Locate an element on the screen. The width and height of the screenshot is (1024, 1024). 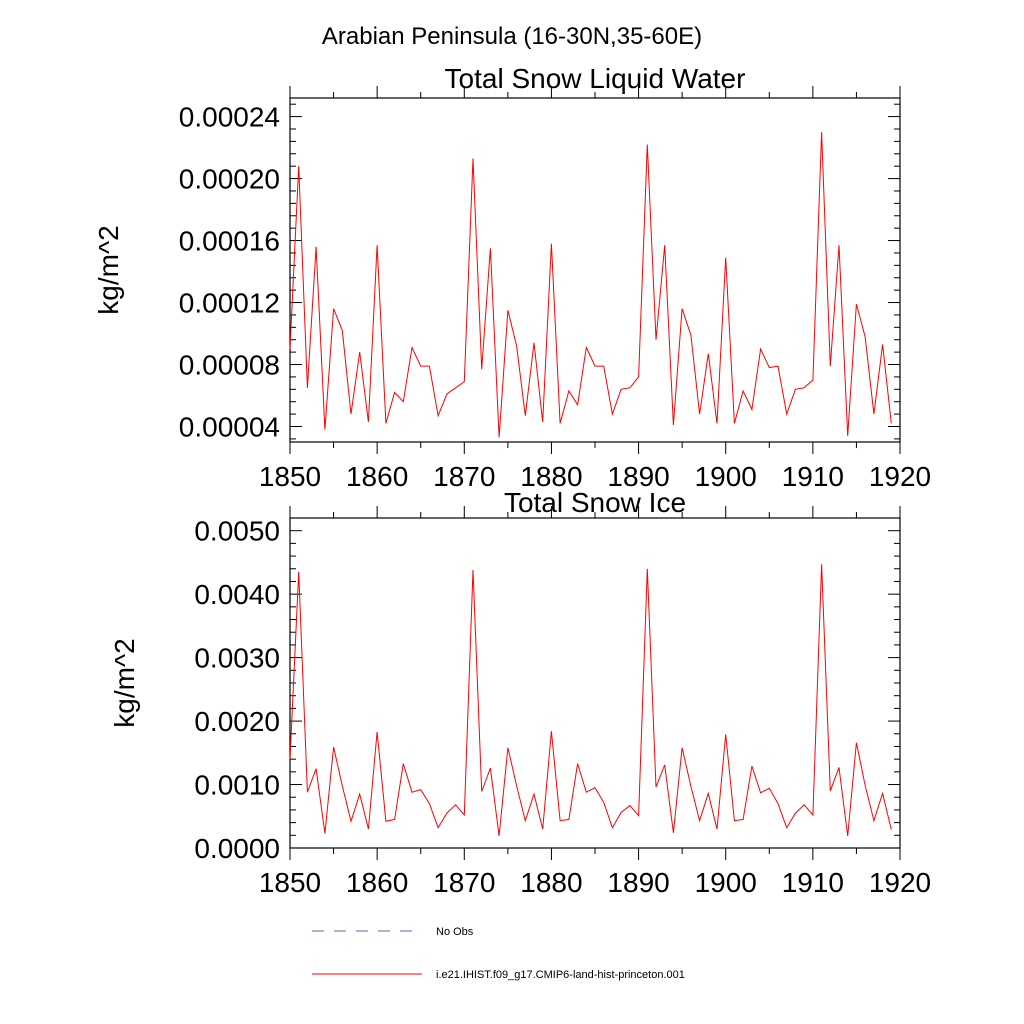
y-tick-label: 0.00004 is located at coordinates (229, 427).